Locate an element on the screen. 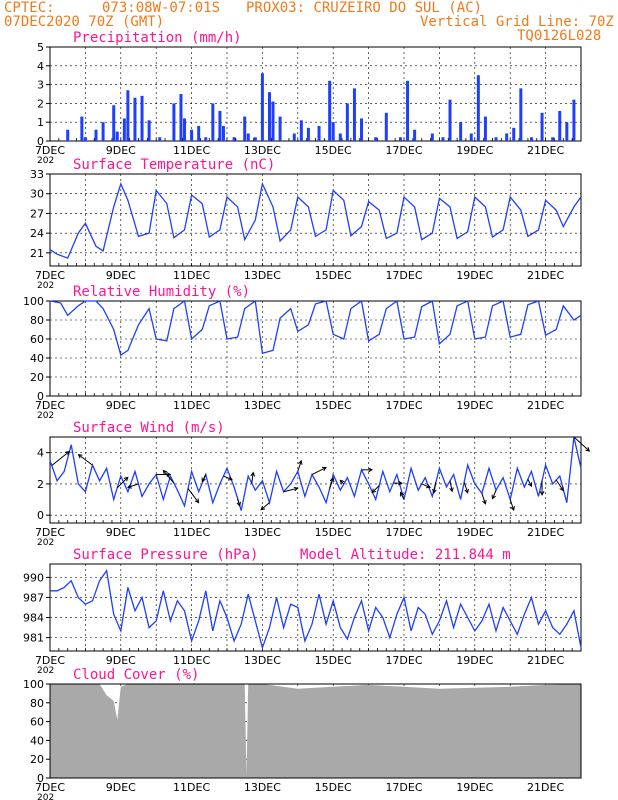 The height and width of the screenshot is (800, 618). panel-precip is located at coordinates (314, 94).